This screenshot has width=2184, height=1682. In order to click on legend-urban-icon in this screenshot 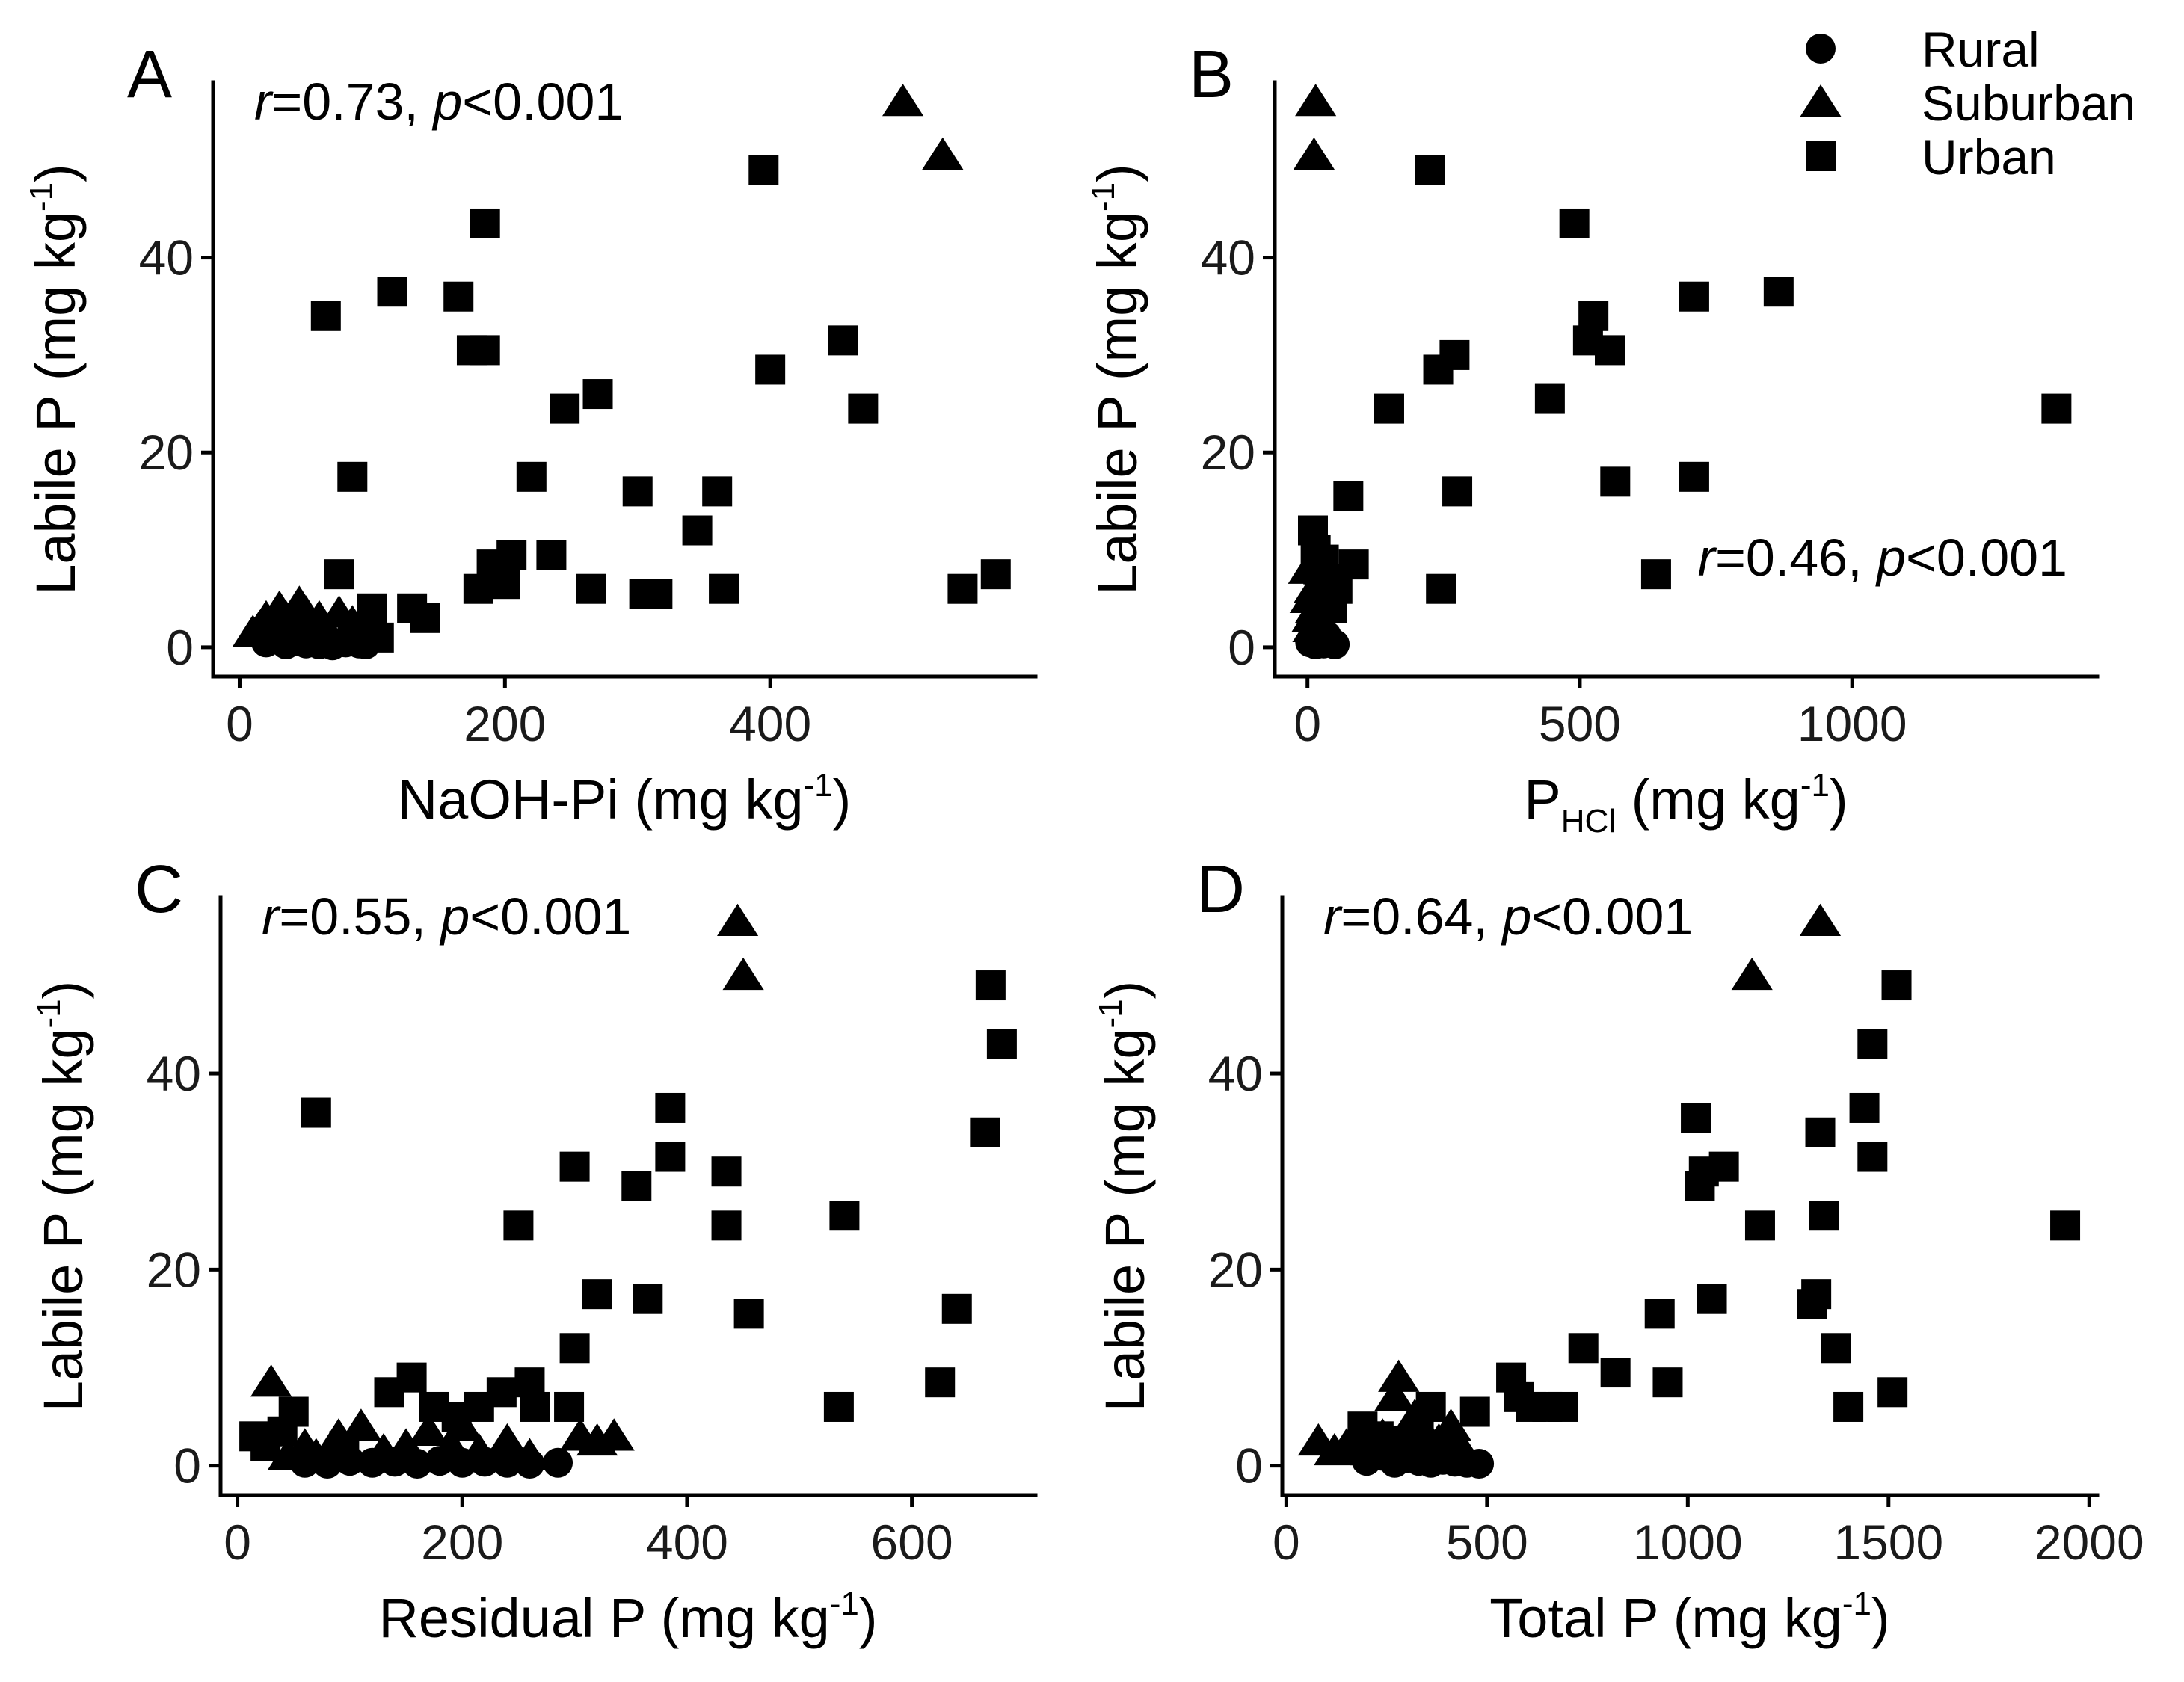, I will do `click(1821, 156)`.